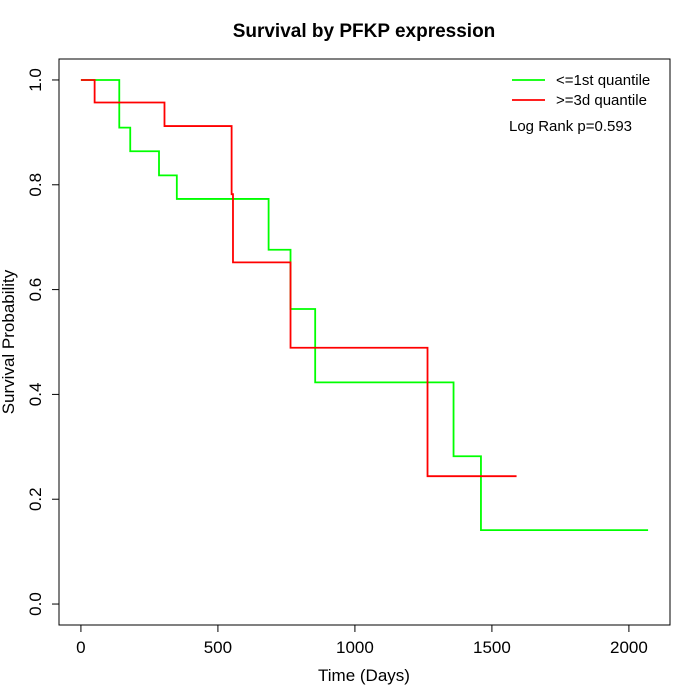 This screenshot has height=700, width=700. What do you see at coordinates (35, 185) in the screenshot?
I see `y-tick-label: 0.8` at bounding box center [35, 185].